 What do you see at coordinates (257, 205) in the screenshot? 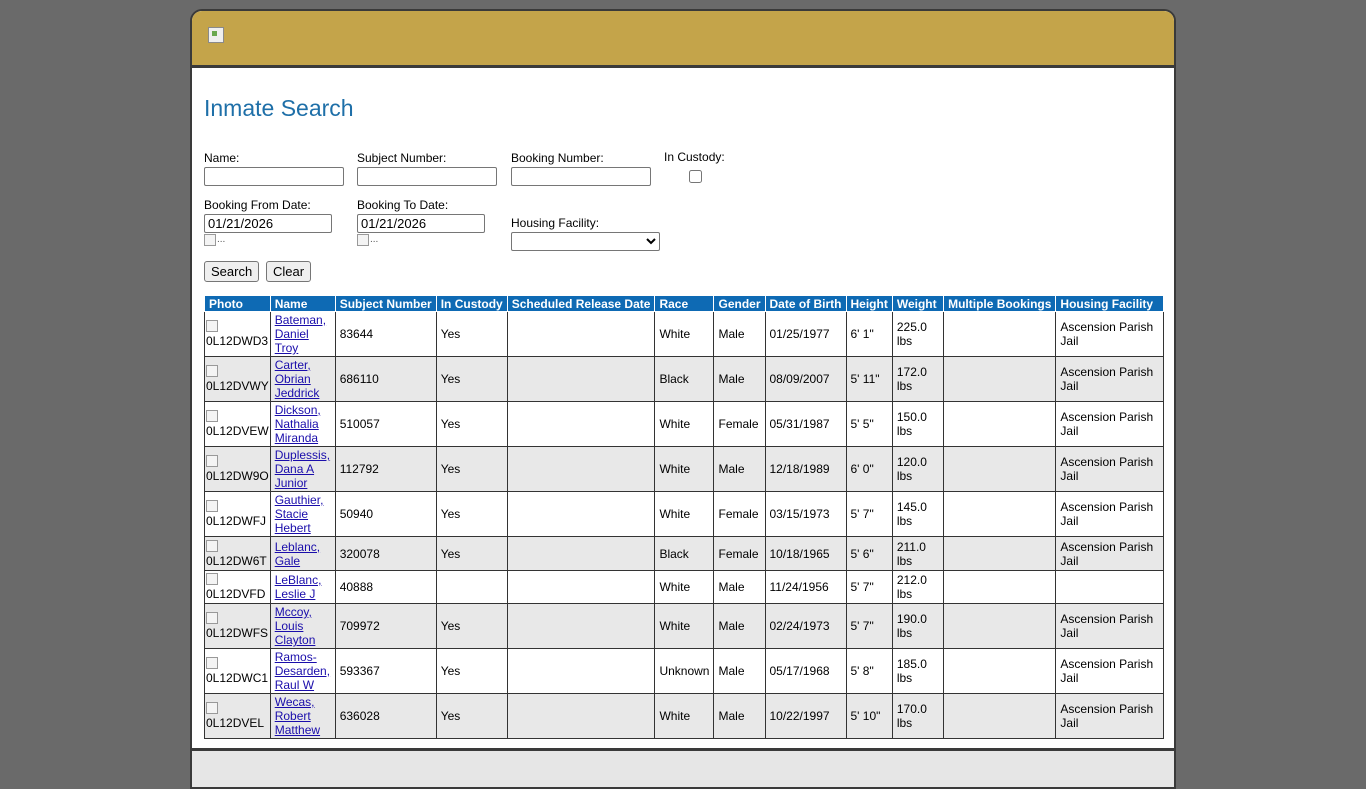
I see `booking-from-date-label: Booking From Date:` at bounding box center [257, 205].